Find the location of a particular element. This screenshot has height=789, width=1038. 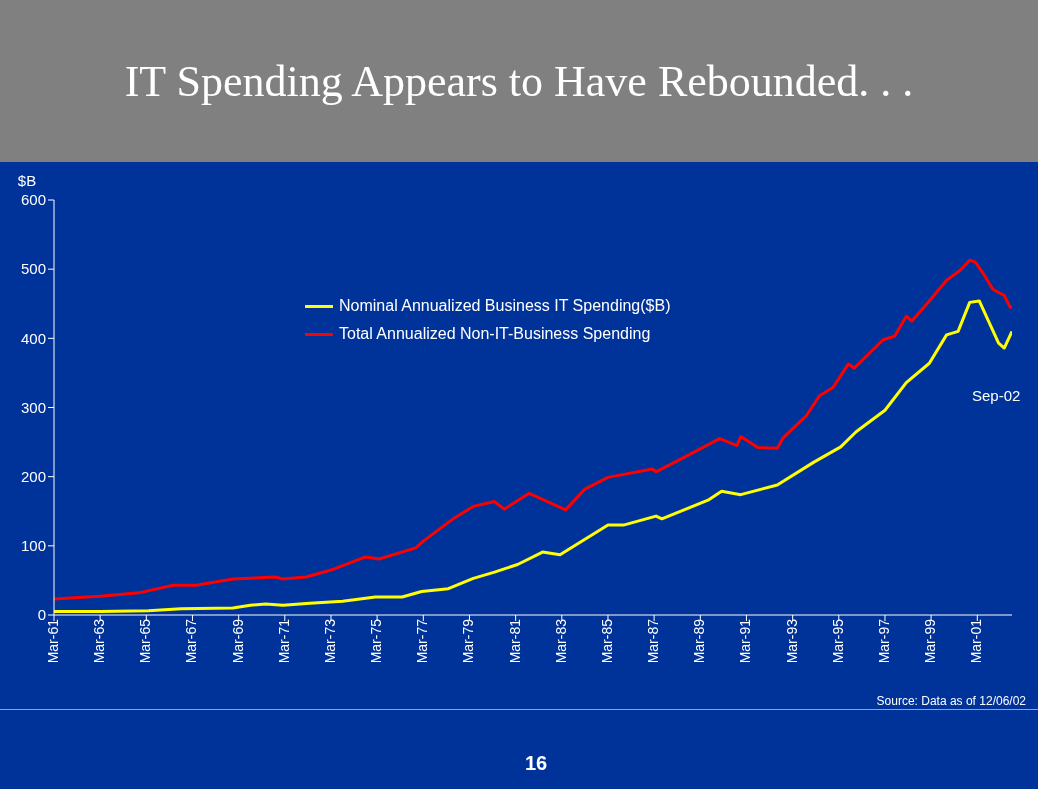

y-tick-label: 0 is located at coordinates (41, 615).